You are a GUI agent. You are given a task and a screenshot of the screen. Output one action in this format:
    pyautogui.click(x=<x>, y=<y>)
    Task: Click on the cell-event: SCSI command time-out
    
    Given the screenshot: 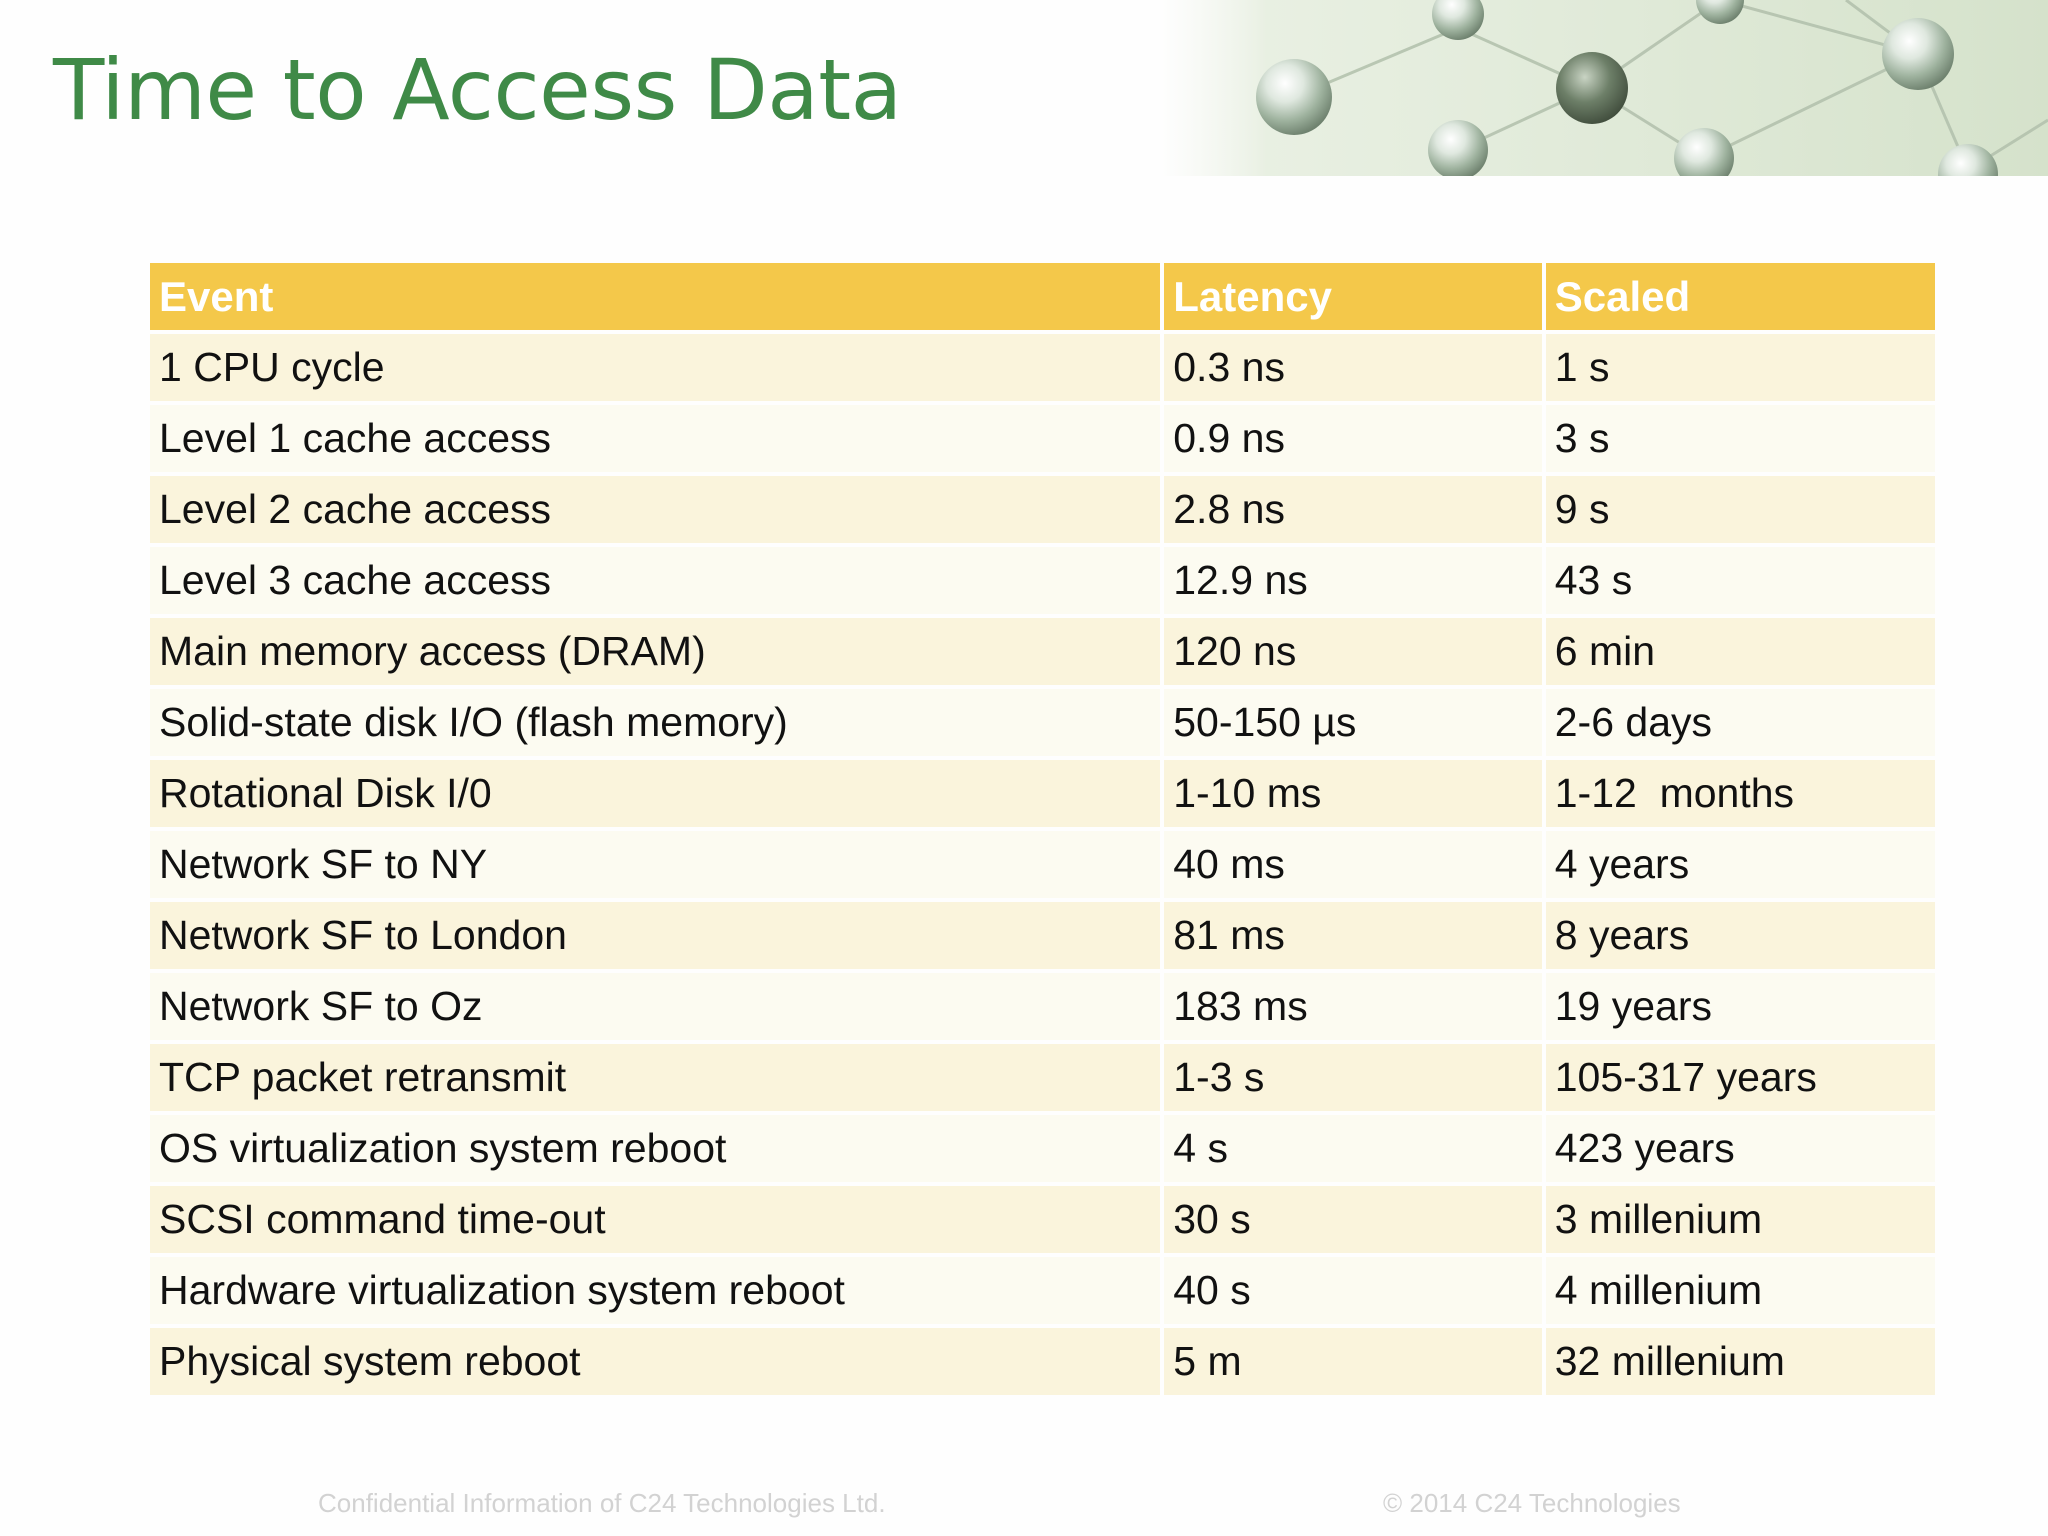 What is the action you would take?
    pyautogui.click(x=655, y=1219)
    